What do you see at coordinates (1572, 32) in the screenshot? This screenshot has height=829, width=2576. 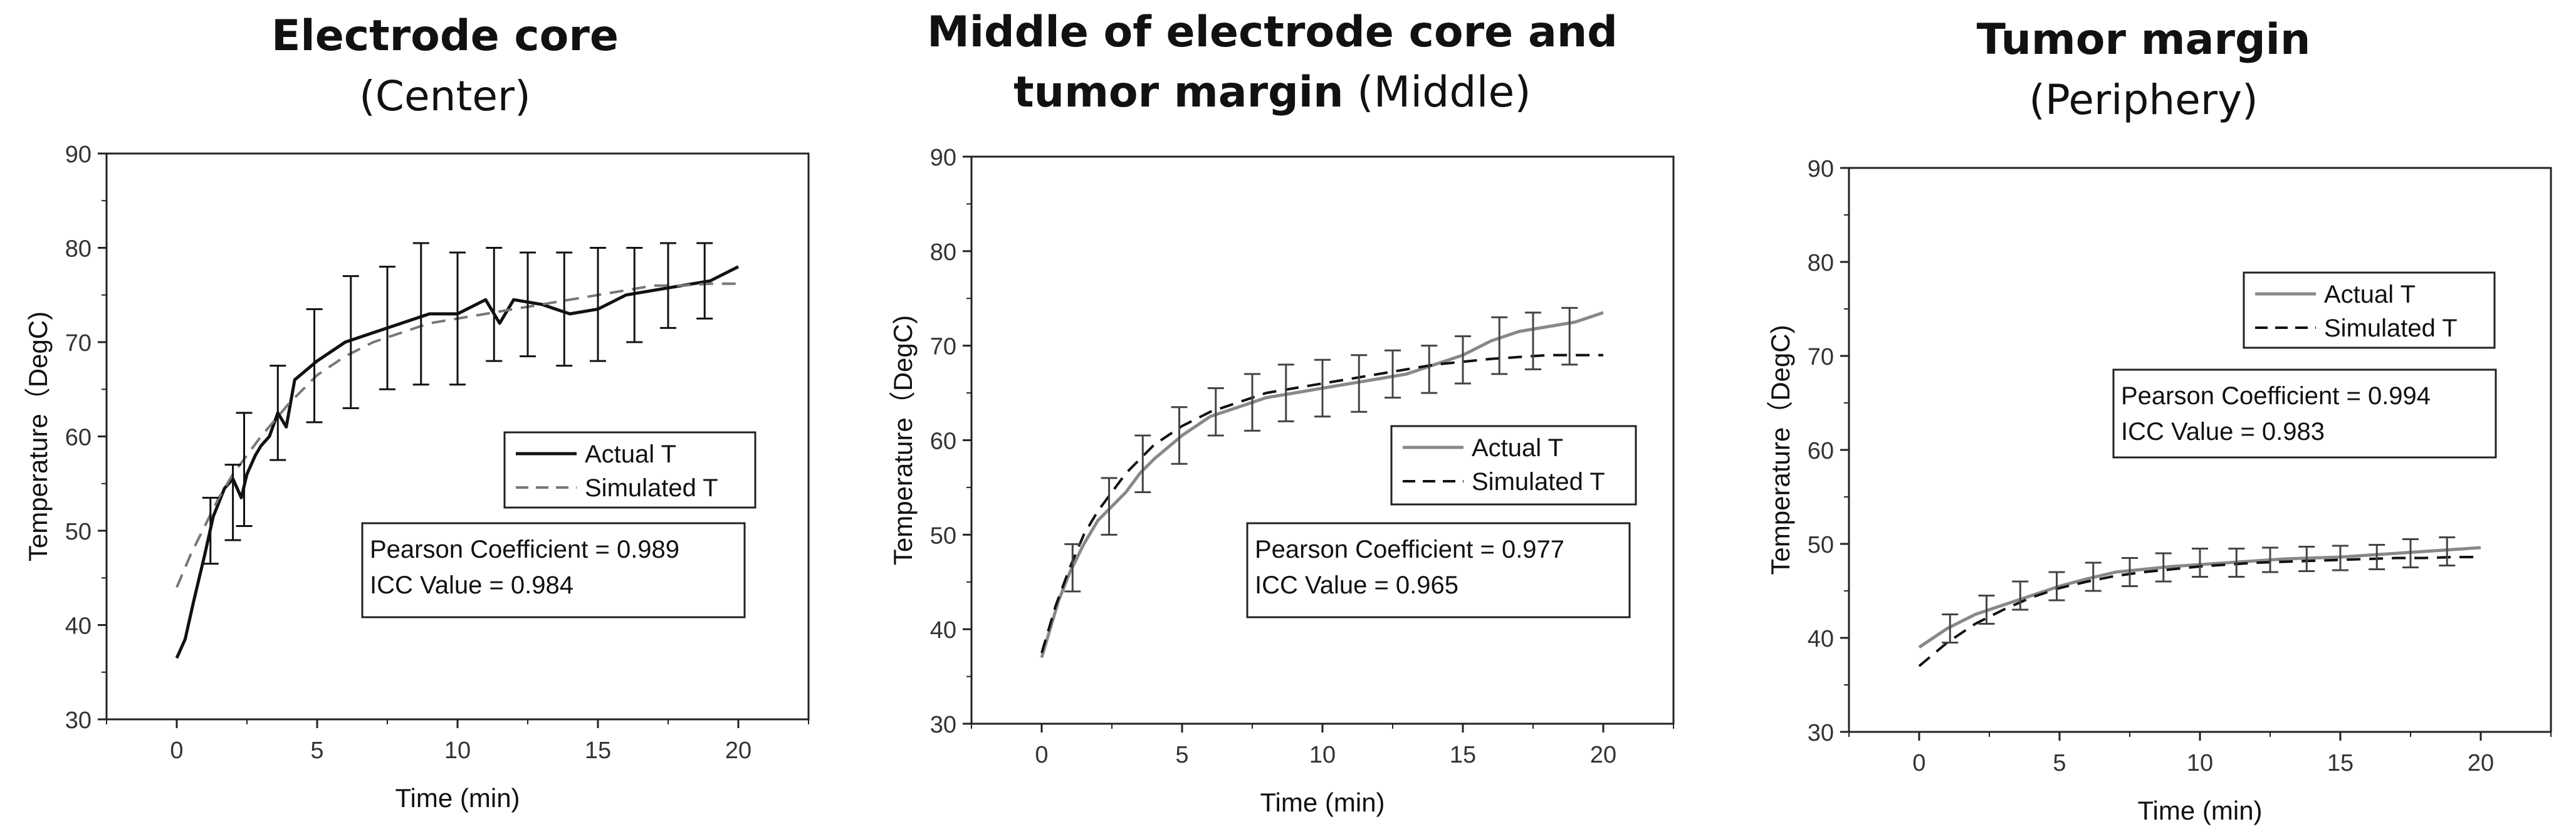 I see `chart-title-and: and` at bounding box center [1572, 32].